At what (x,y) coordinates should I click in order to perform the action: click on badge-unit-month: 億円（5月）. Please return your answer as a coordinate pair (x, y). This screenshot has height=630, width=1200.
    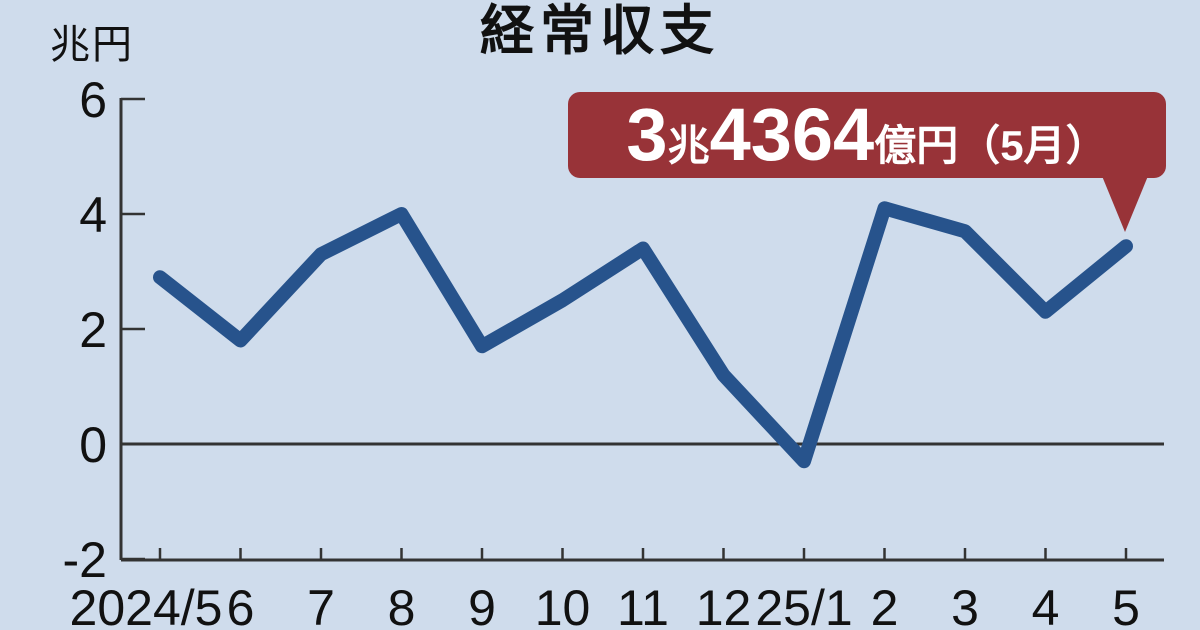
    Looking at the image, I should click on (991, 145).